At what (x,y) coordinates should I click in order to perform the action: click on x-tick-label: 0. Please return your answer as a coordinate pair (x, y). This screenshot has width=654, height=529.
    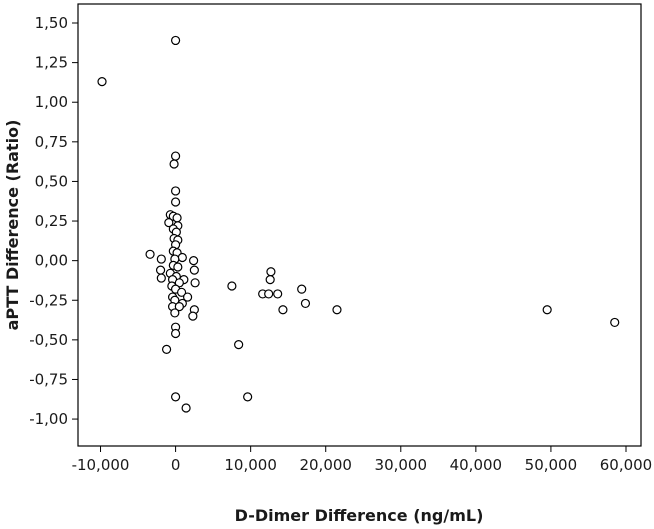
    Looking at the image, I should click on (176, 465).